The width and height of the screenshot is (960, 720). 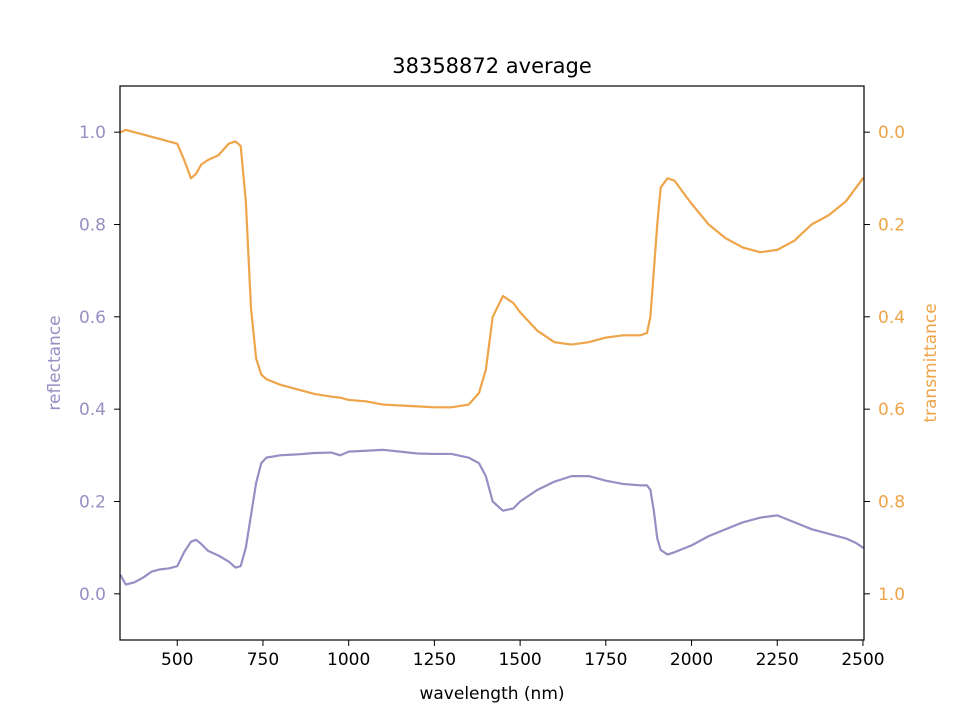 I want to click on y-tick-label-reflectance: 0.2, so click(x=92, y=503).